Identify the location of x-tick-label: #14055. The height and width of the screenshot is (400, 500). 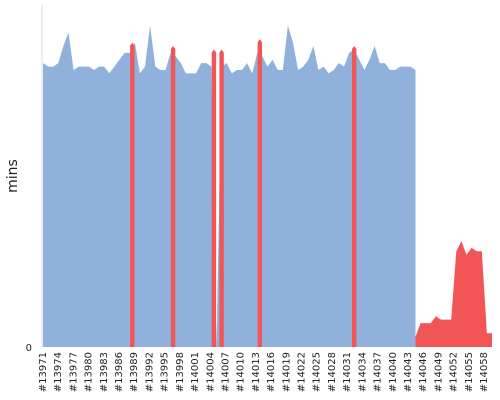
(469, 372).